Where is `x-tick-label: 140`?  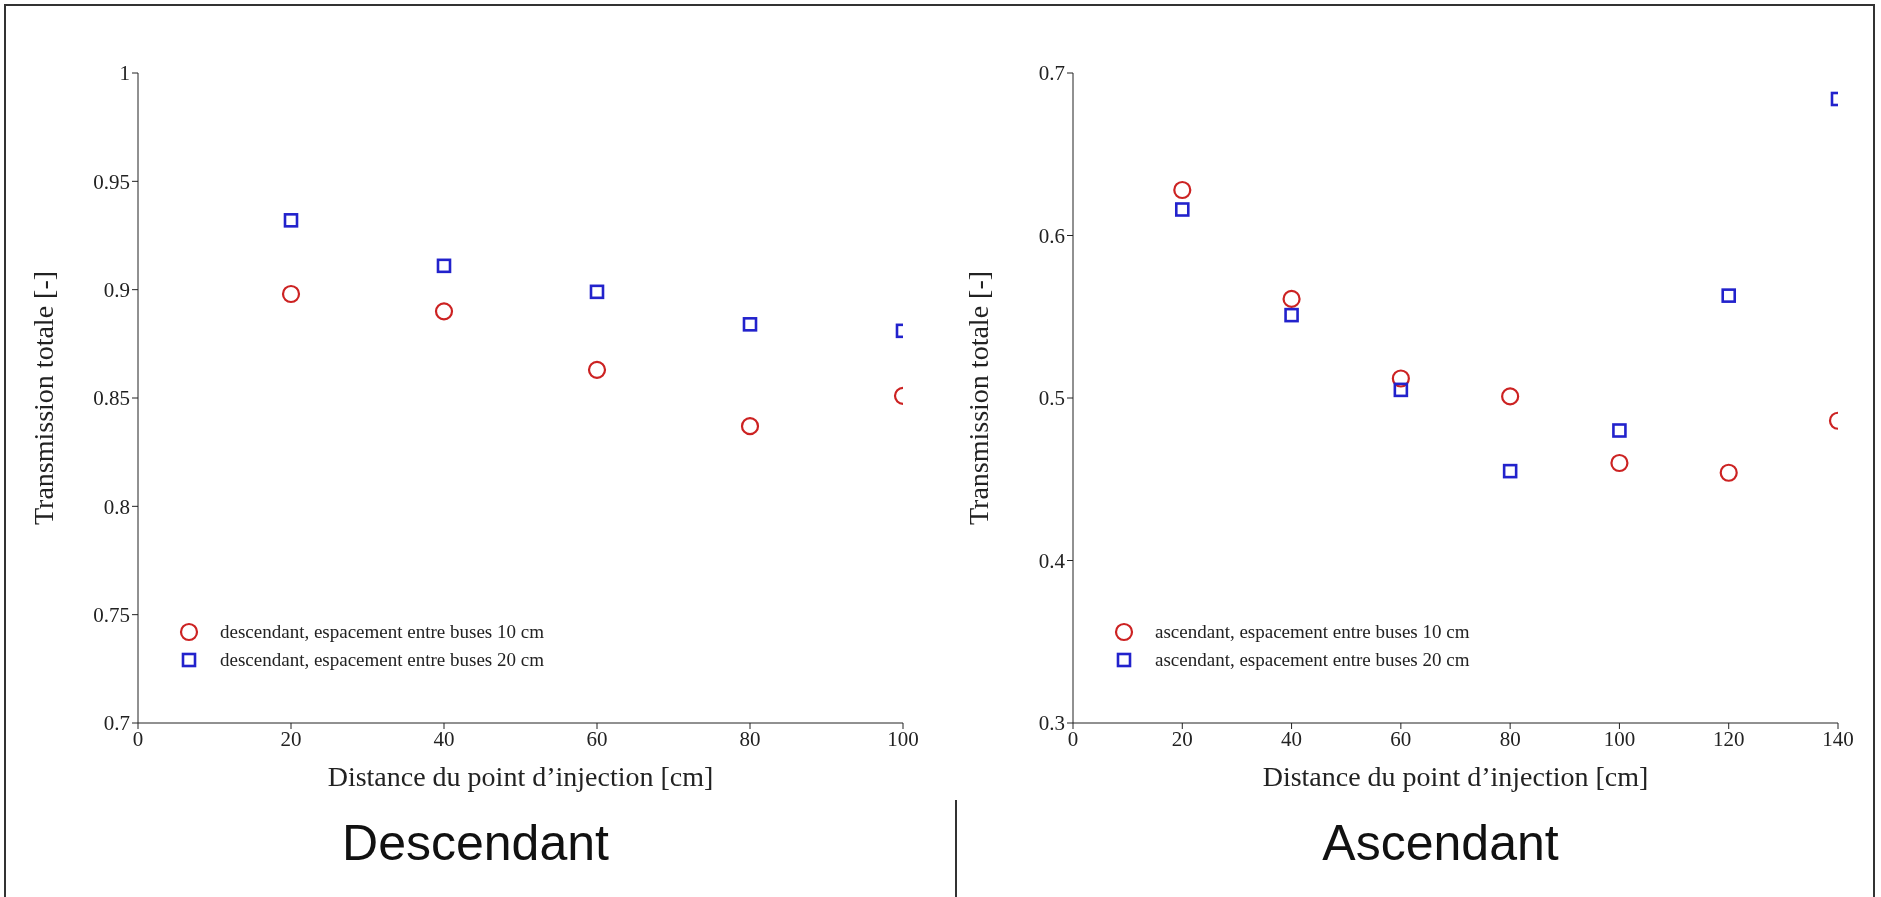
x-tick-label: 140 is located at coordinates (1838, 738).